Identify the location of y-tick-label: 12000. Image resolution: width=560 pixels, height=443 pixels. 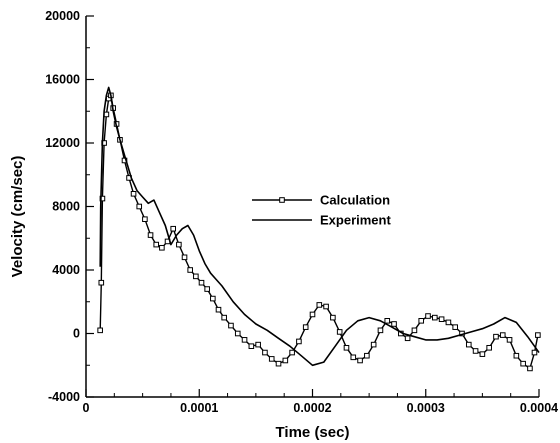
(62, 143).